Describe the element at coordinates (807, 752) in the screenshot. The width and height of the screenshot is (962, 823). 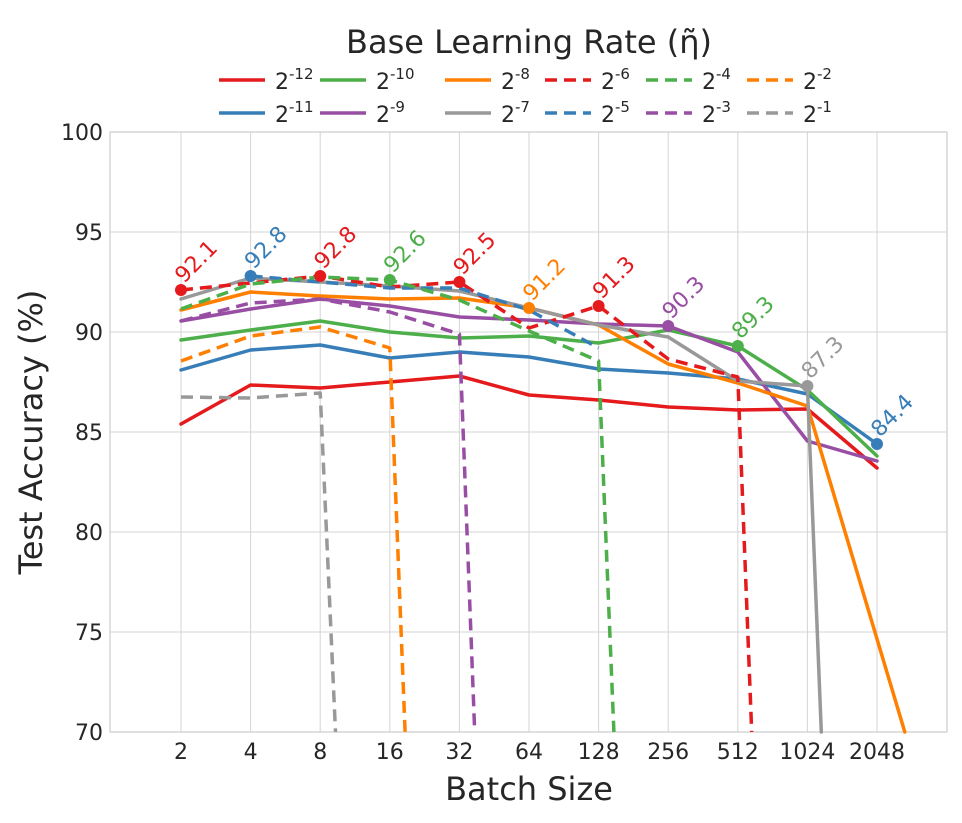
I see `x-tick-label: 1024` at that location.